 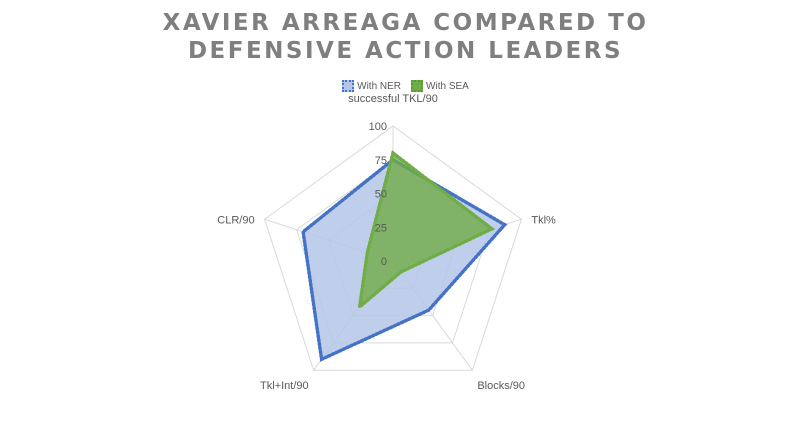 What do you see at coordinates (405, 86) in the screenshot?
I see `legend: With NER With SEA` at bounding box center [405, 86].